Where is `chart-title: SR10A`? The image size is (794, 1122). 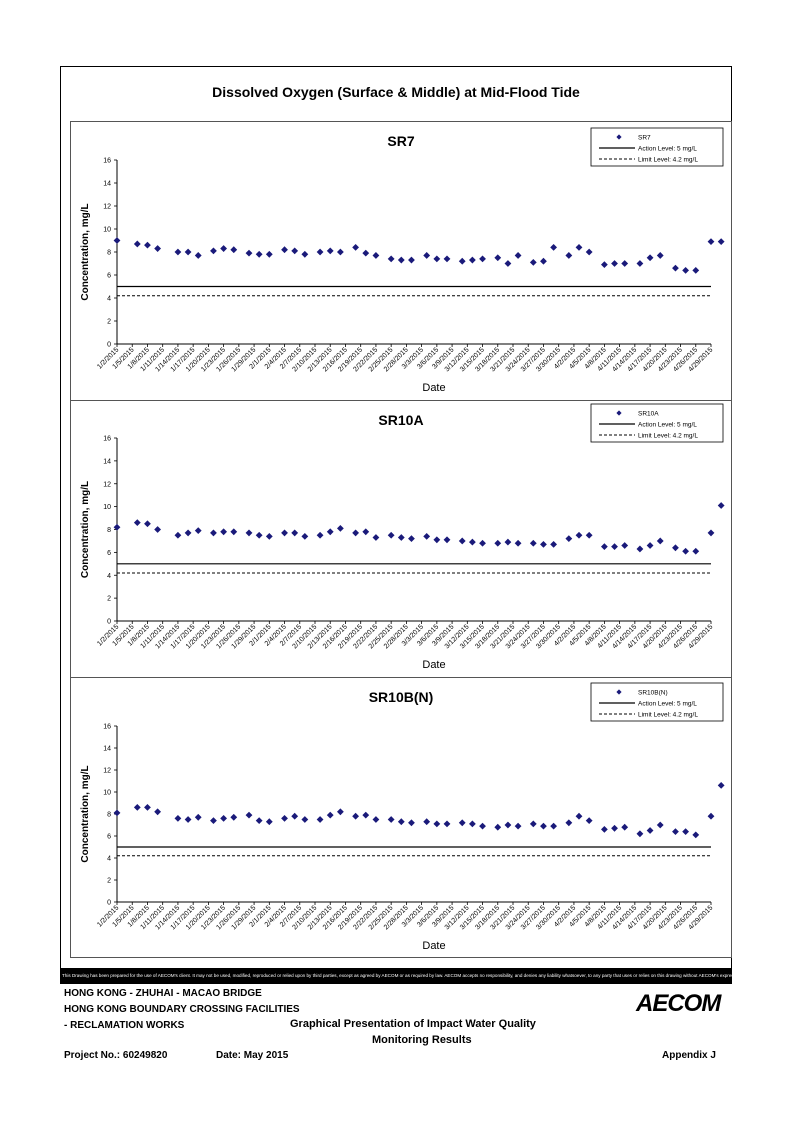
chart-title: SR10A is located at coordinates (400, 420).